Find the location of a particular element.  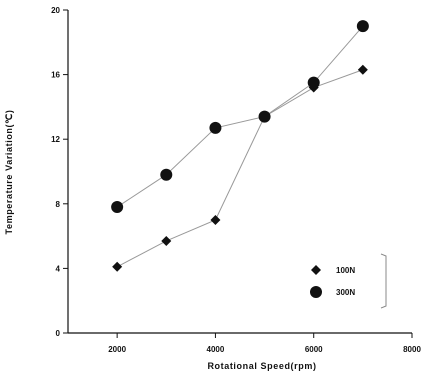

x-tick-label: 2000 is located at coordinates (117, 349).